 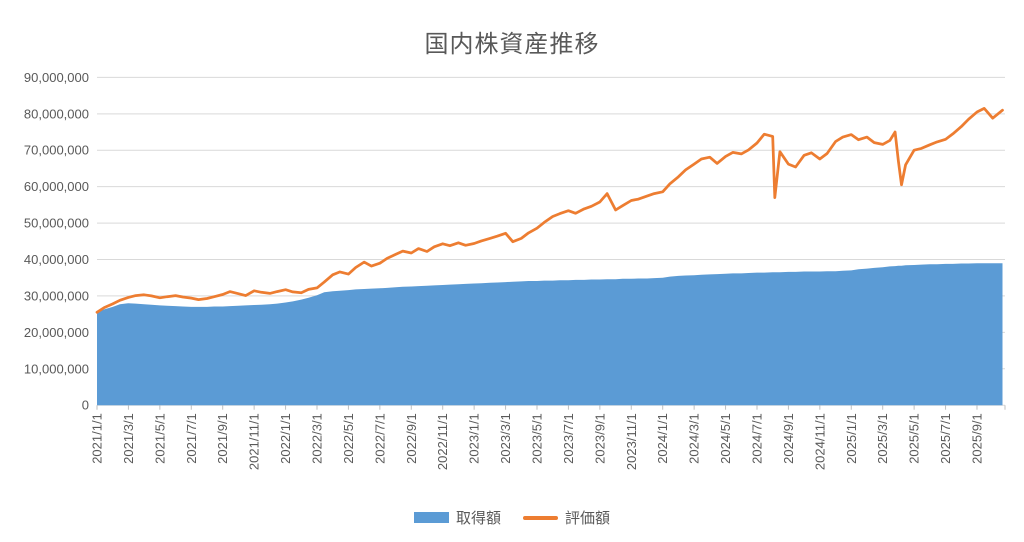 What do you see at coordinates (588, 518) in the screenshot?
I see `evaluation-legend-label: 評価額` at bounding box center [588, 518].